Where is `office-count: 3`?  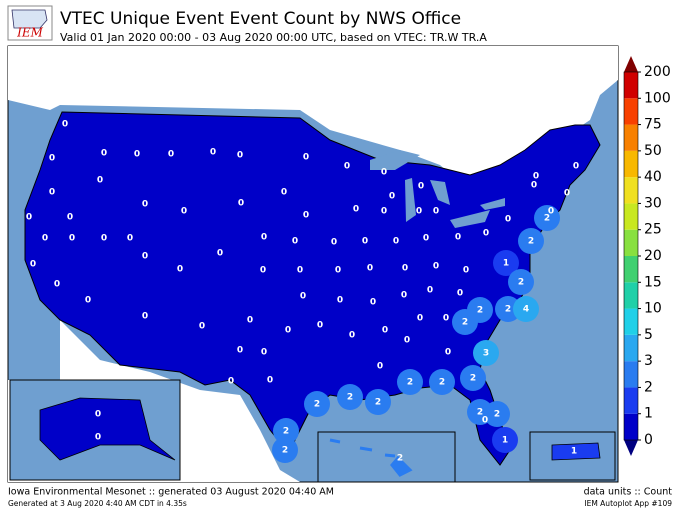
office-count: 3 is located at coordinates (486, 354).